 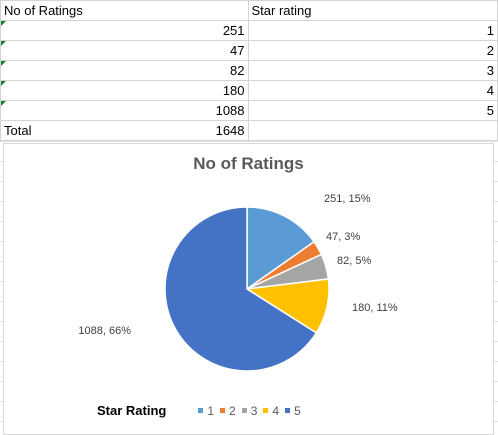 I want to click on data-label-1: 251, 15%, so click(x=347, y=199).